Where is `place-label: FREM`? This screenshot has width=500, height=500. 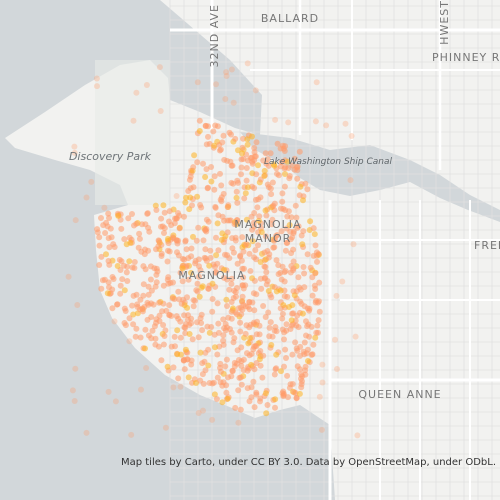
place-label: FREM is located at coordinates (487, 245).